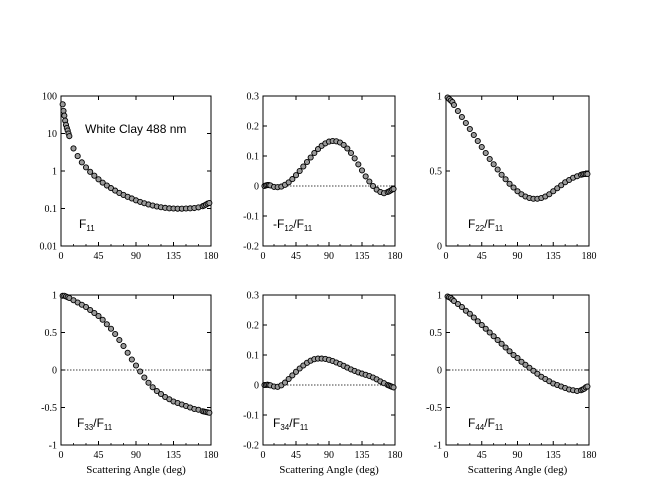  I want to click on panel-f22: 0 45 90 135 180 0 0.5 1 F22/F11, so click(513, 177).